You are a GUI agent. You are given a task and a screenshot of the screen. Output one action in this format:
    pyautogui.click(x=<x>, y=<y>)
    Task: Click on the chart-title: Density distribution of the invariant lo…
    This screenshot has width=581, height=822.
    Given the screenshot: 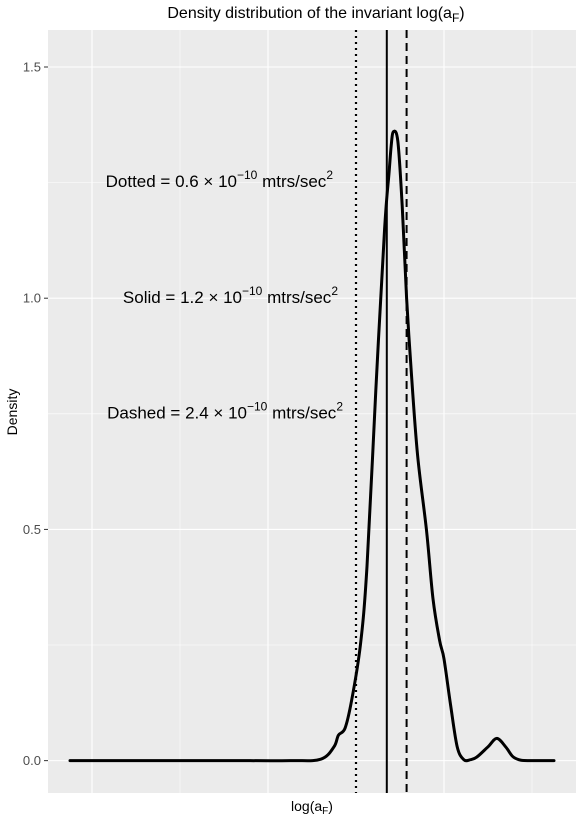 What is the action you would take?
    pyautogui.click(x=315, y=15)
    